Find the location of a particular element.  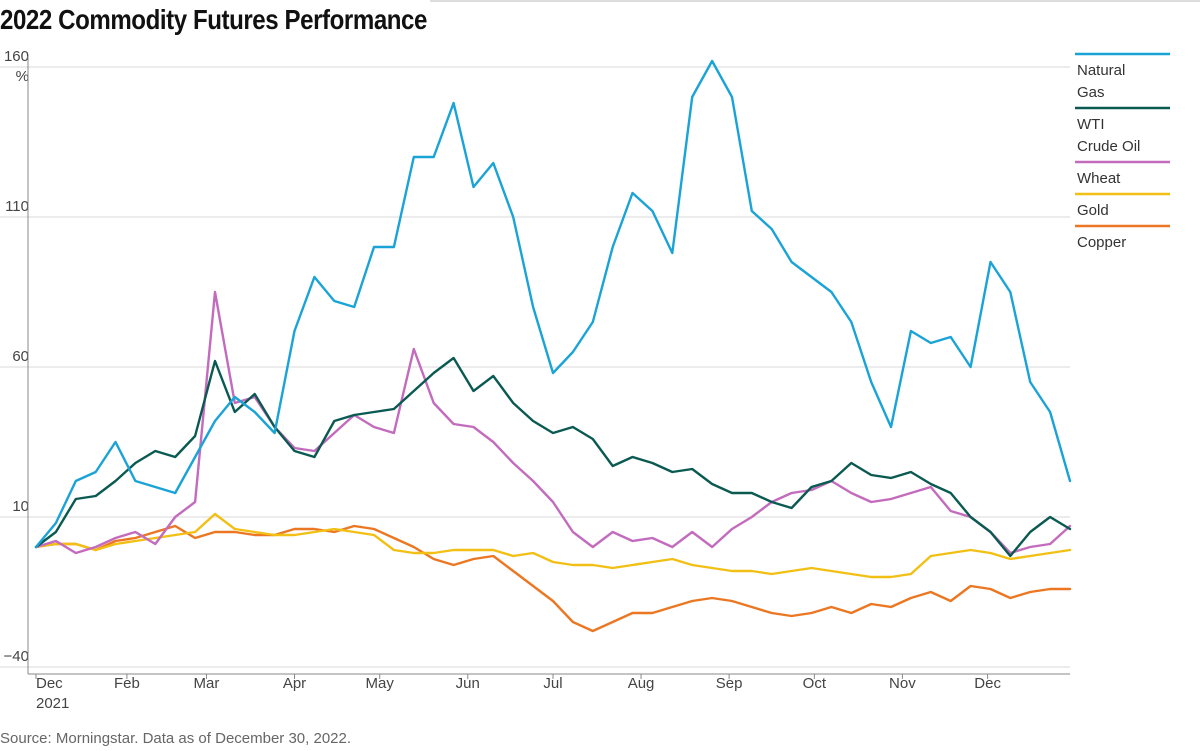

legend-label-natural-gas: Gas is located at coordinates (1091, 92).